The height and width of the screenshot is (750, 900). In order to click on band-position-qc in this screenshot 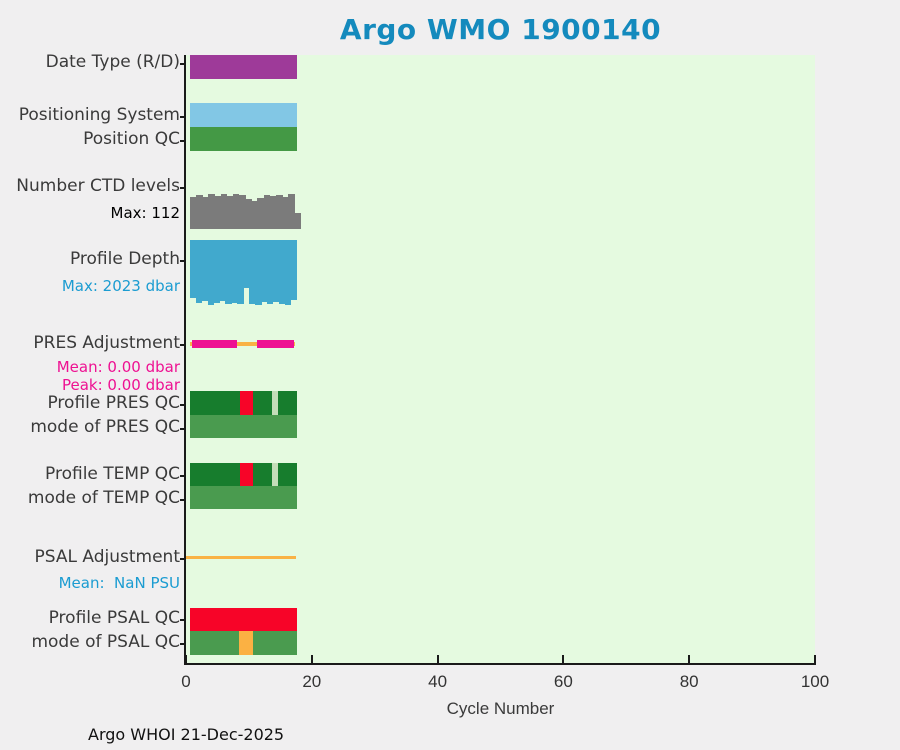, I will do `click(243, 139)`.